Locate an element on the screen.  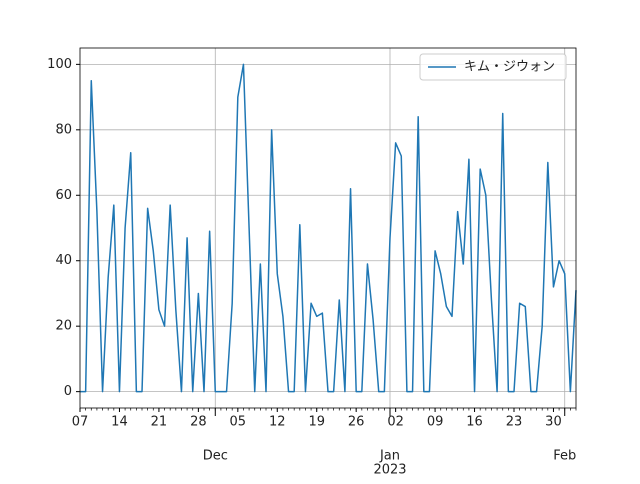
x-tick-label: 14 is located at coordinates (119, 422).